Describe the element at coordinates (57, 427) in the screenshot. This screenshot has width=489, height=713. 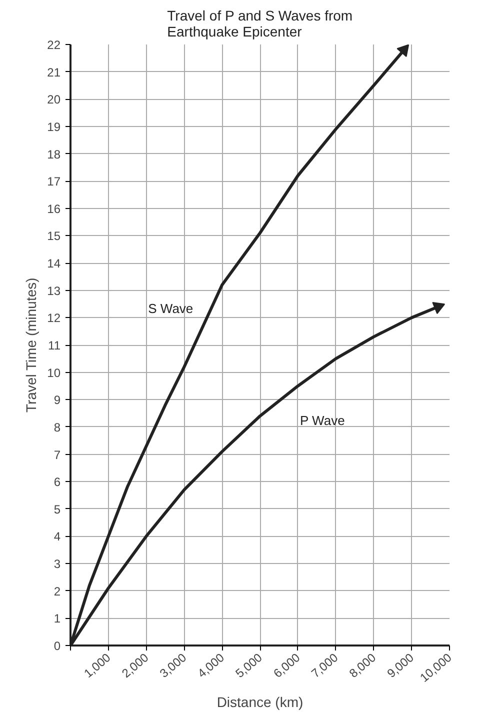
I see `y-tick-label: 8` at that location.